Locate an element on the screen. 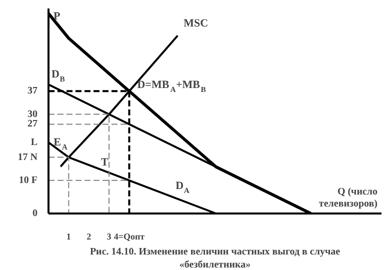 This screenshot has height=270, width=389. annotation: T is located at coordinates (105, 162).